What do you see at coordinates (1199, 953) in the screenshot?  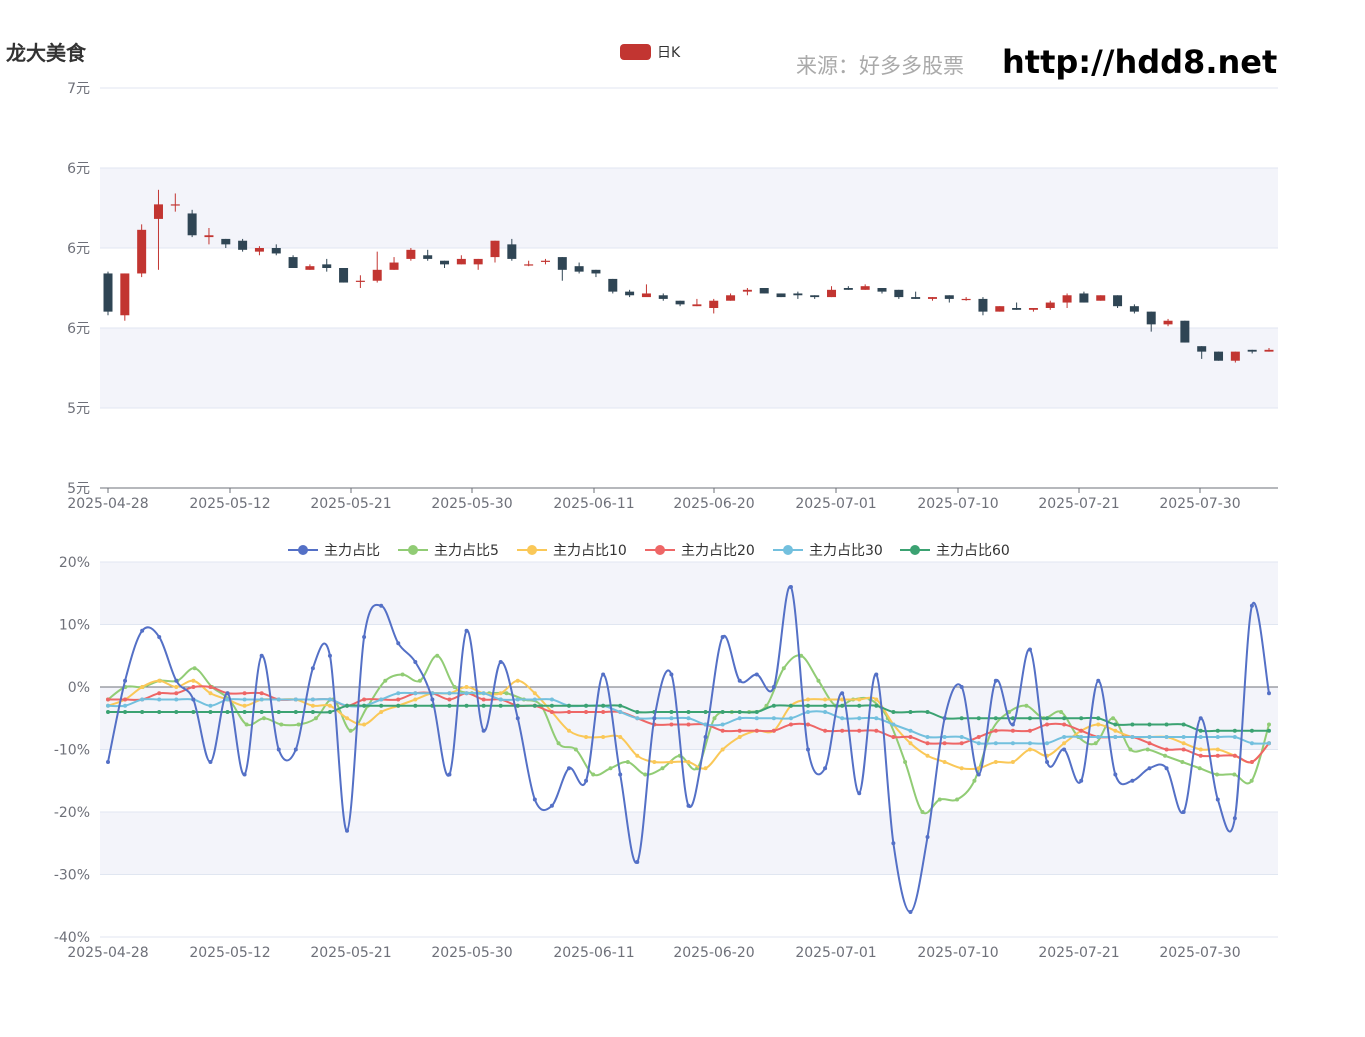 I see `ratio-x-tick-label: 2025-07-30` at bounding box center [1199, 953].